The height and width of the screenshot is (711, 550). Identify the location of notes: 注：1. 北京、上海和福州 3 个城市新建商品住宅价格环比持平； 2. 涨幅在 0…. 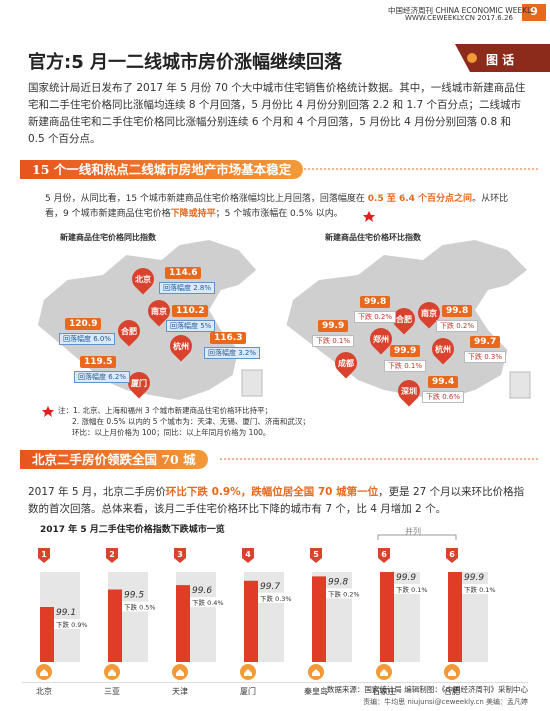
(184, 421).